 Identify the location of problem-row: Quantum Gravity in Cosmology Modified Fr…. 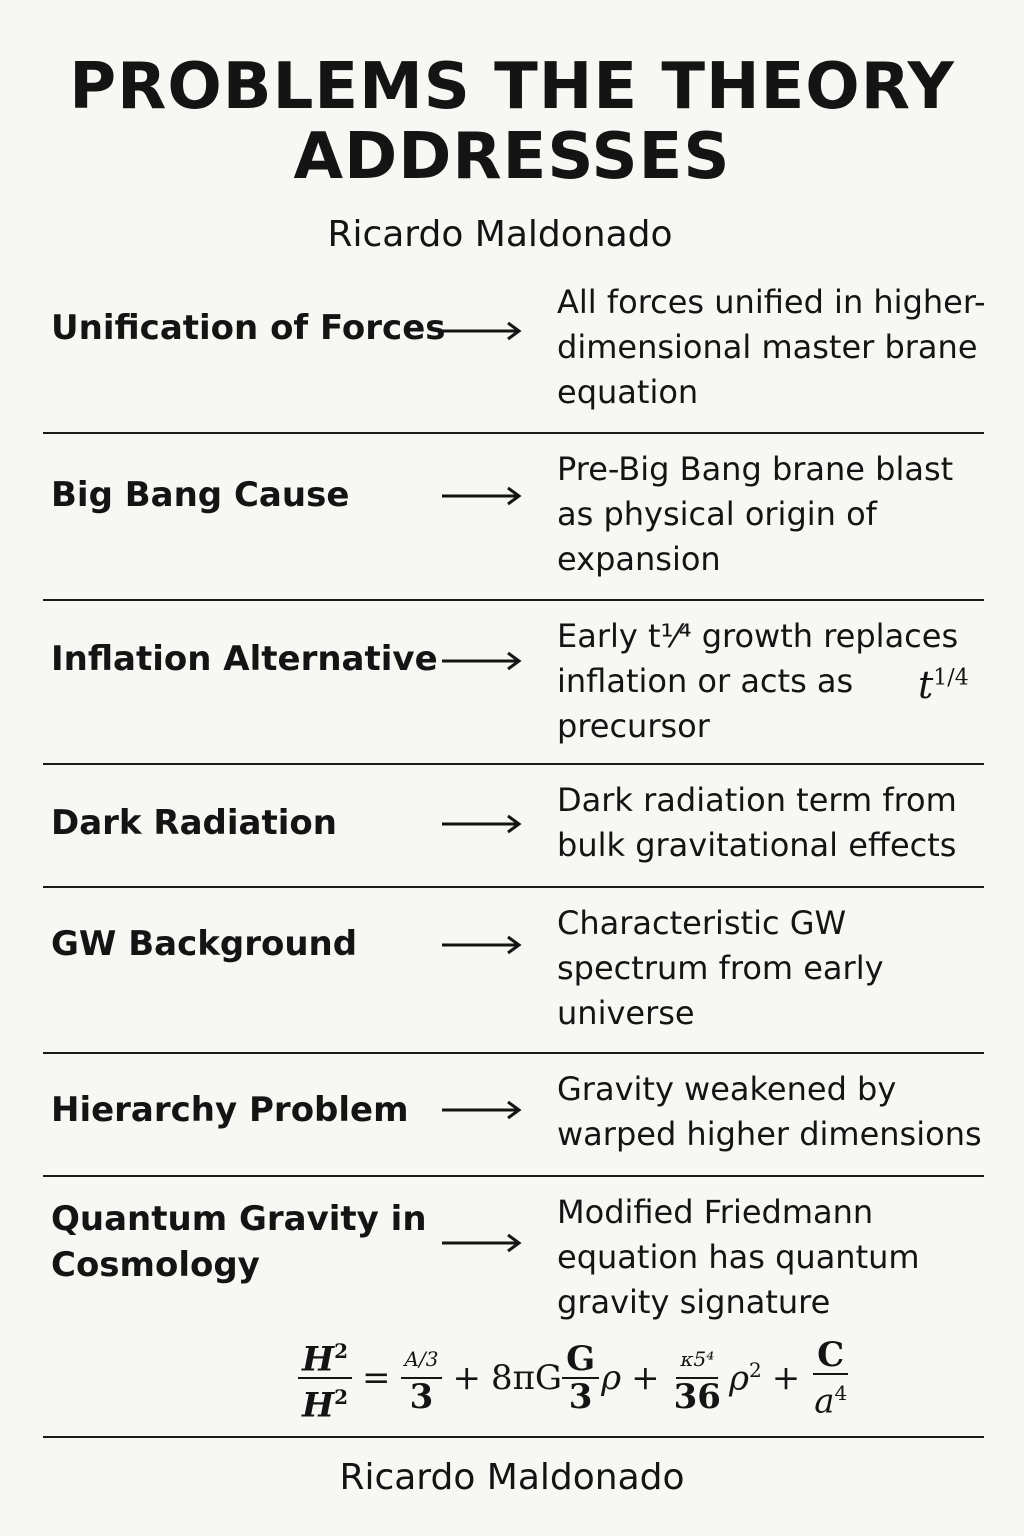
(513, 1262).